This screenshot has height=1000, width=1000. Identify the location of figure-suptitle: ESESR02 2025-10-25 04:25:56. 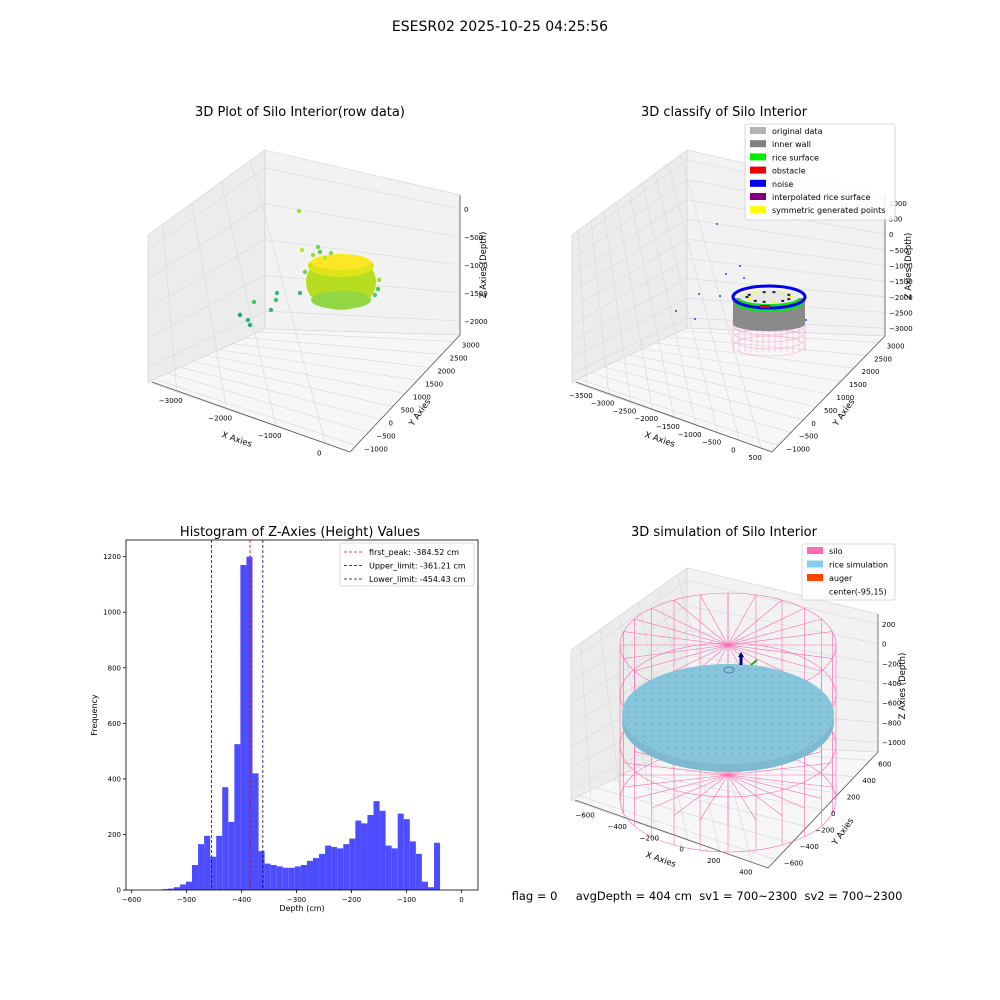
(500, 27).